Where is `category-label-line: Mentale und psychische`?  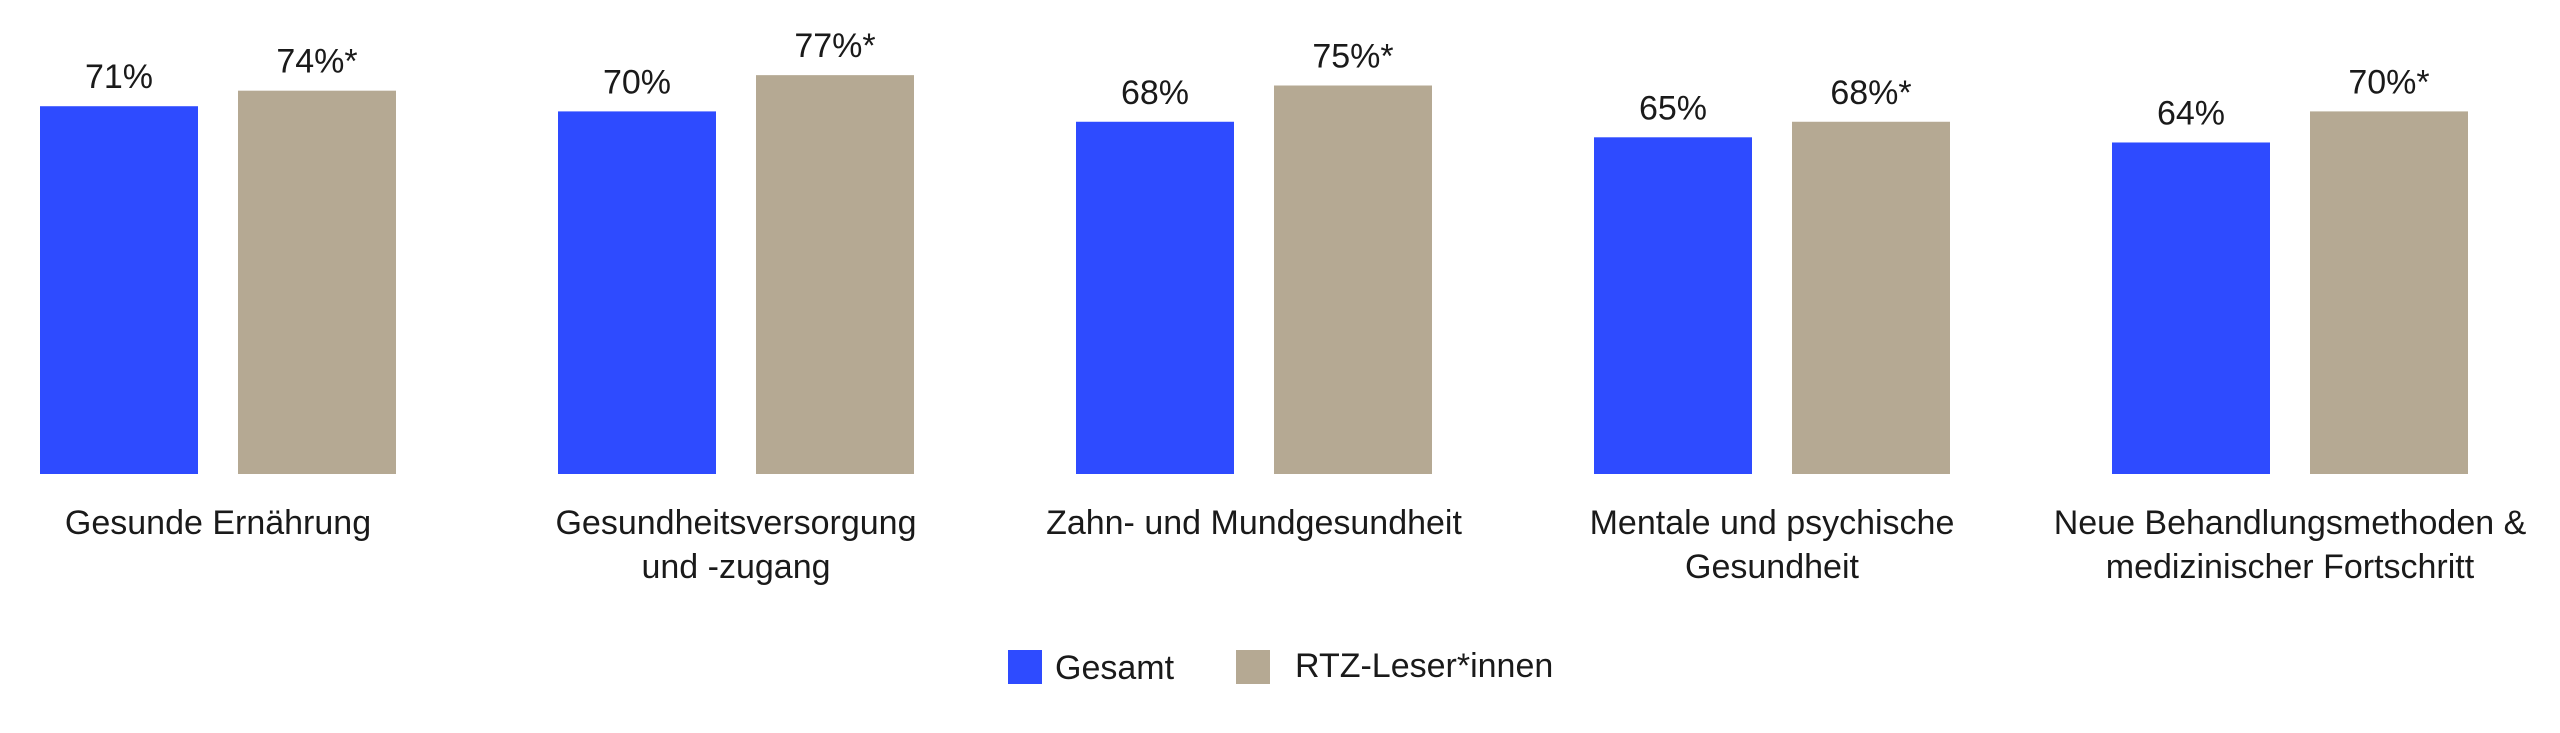 category-label-line: Mentale und psychische is located at coordinates (1772, 523).